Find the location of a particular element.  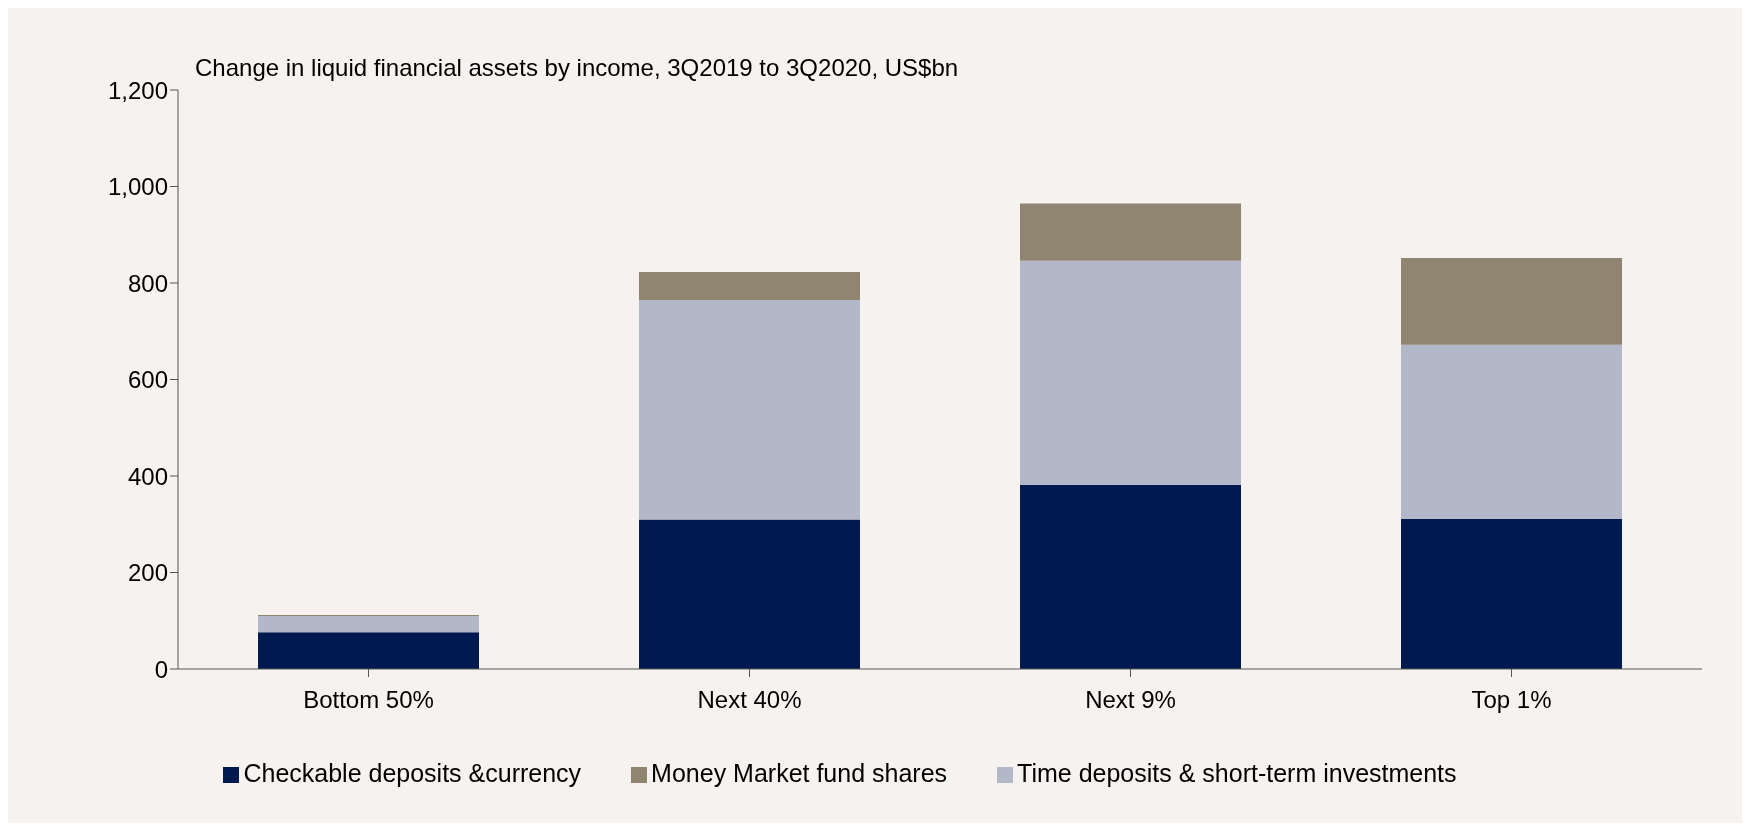

y-tick-label: 600 is located at coordinates (147, 380).